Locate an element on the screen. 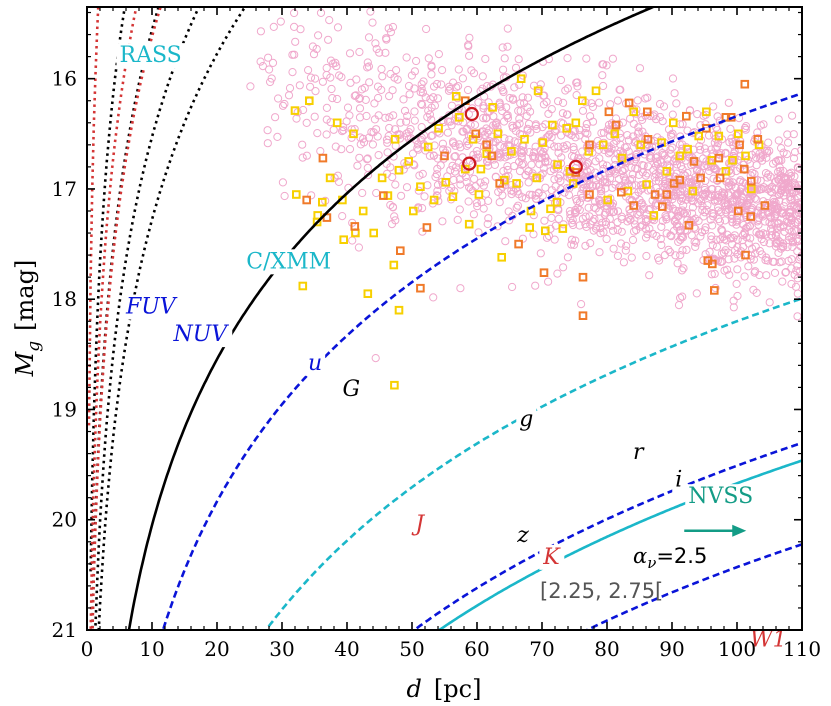 The image size is (831, 706). nvss-arrow-head is located at coordinates (739, 530).